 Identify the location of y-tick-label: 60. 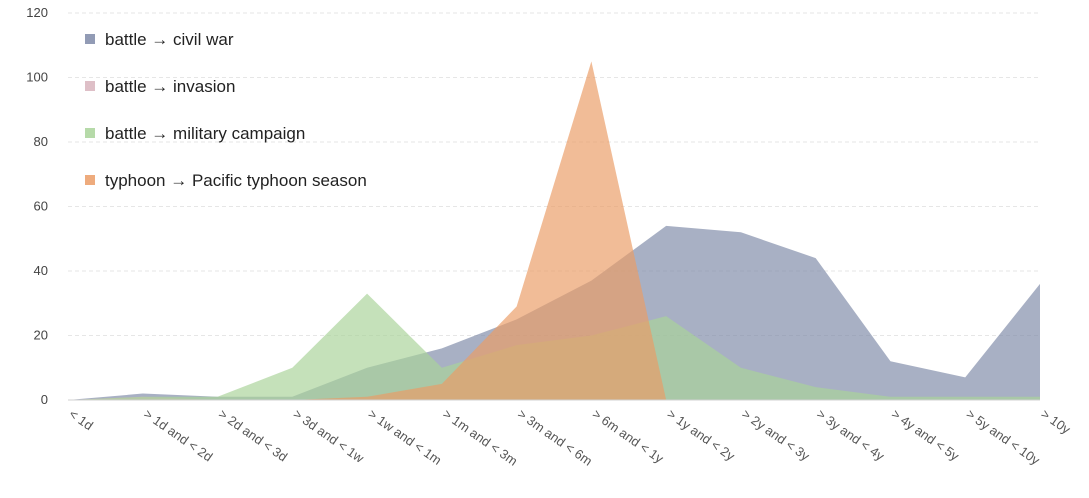
(41, 206).